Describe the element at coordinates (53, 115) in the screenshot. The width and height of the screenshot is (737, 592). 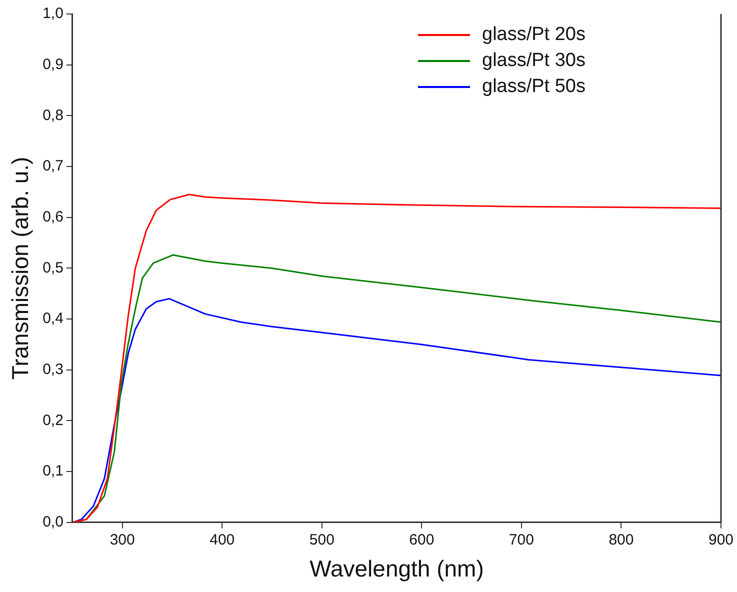
I see `y-tick-label: 0,8` at that location.